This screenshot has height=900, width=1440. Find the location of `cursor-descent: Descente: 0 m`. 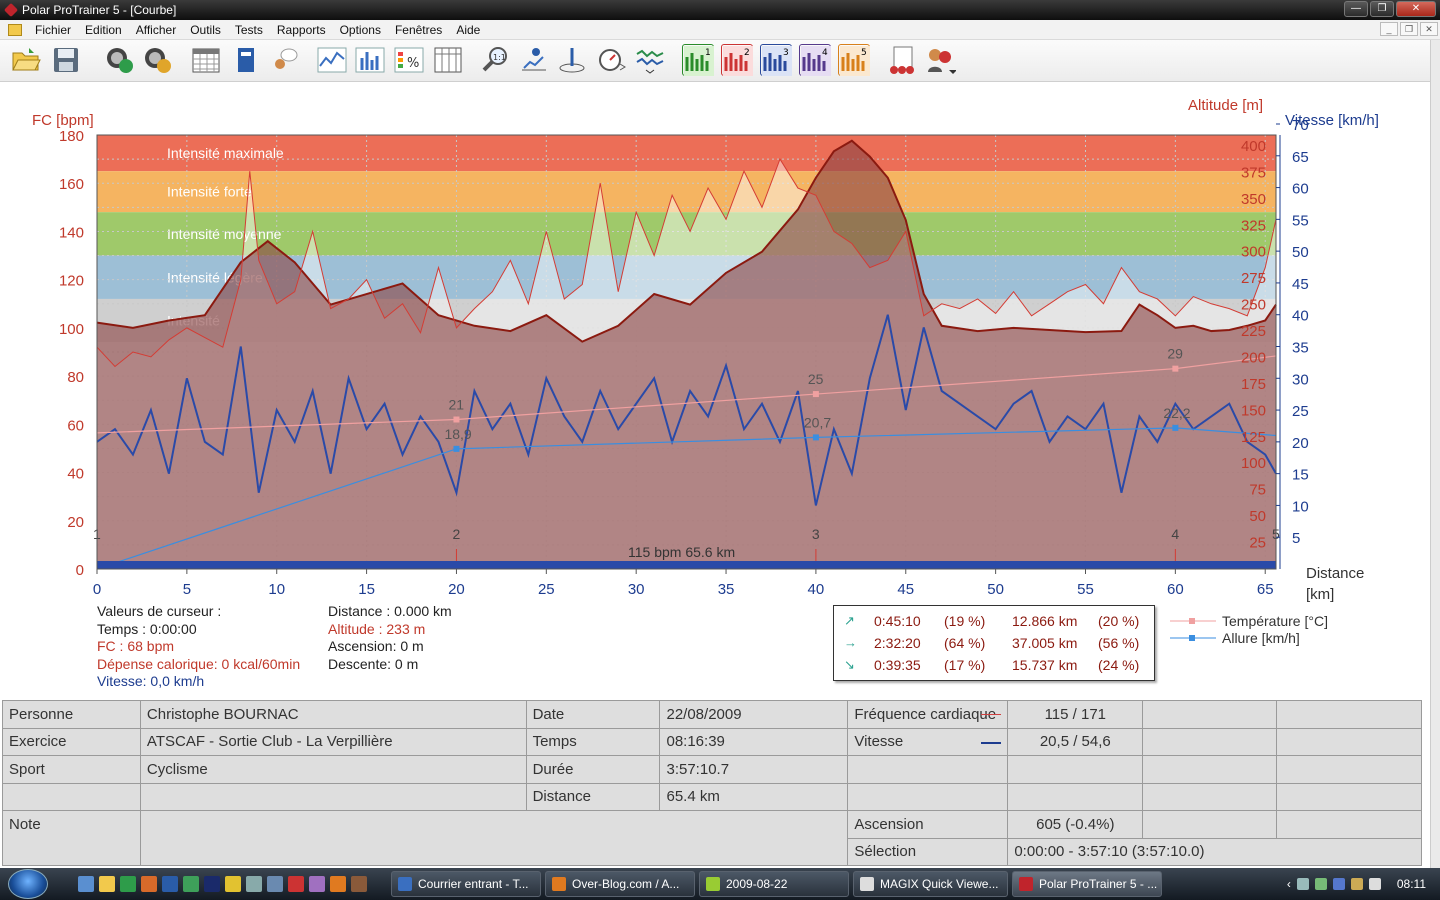

cursor-descent: Descente: 0 m is located at coordinates (373, 663).